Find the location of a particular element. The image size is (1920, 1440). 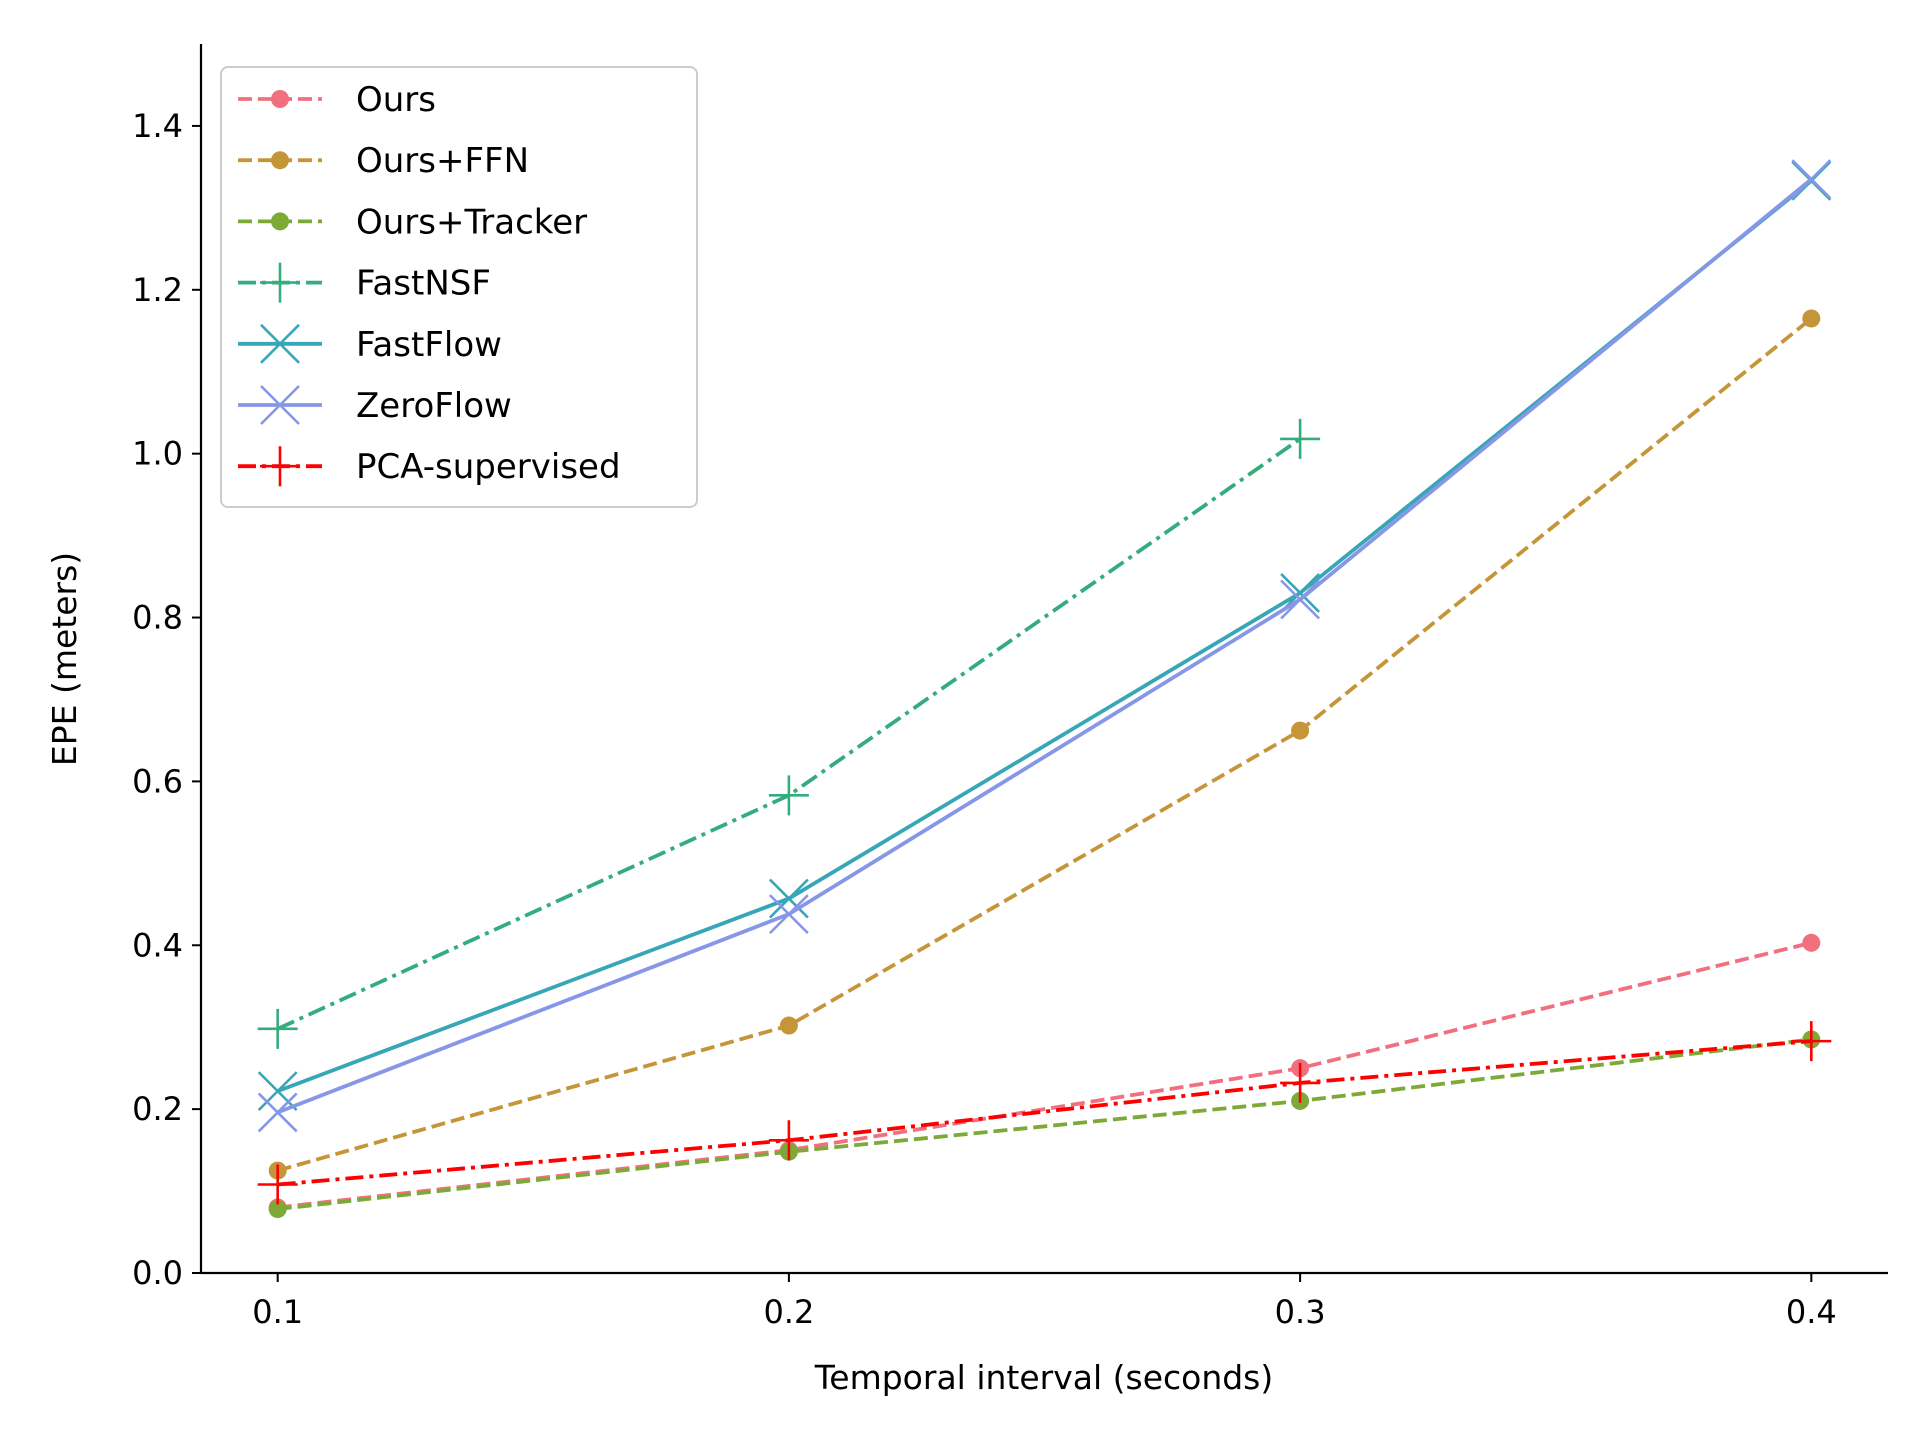

legend-item-fastflow: FastFlow is located at coordinates (370, 344).